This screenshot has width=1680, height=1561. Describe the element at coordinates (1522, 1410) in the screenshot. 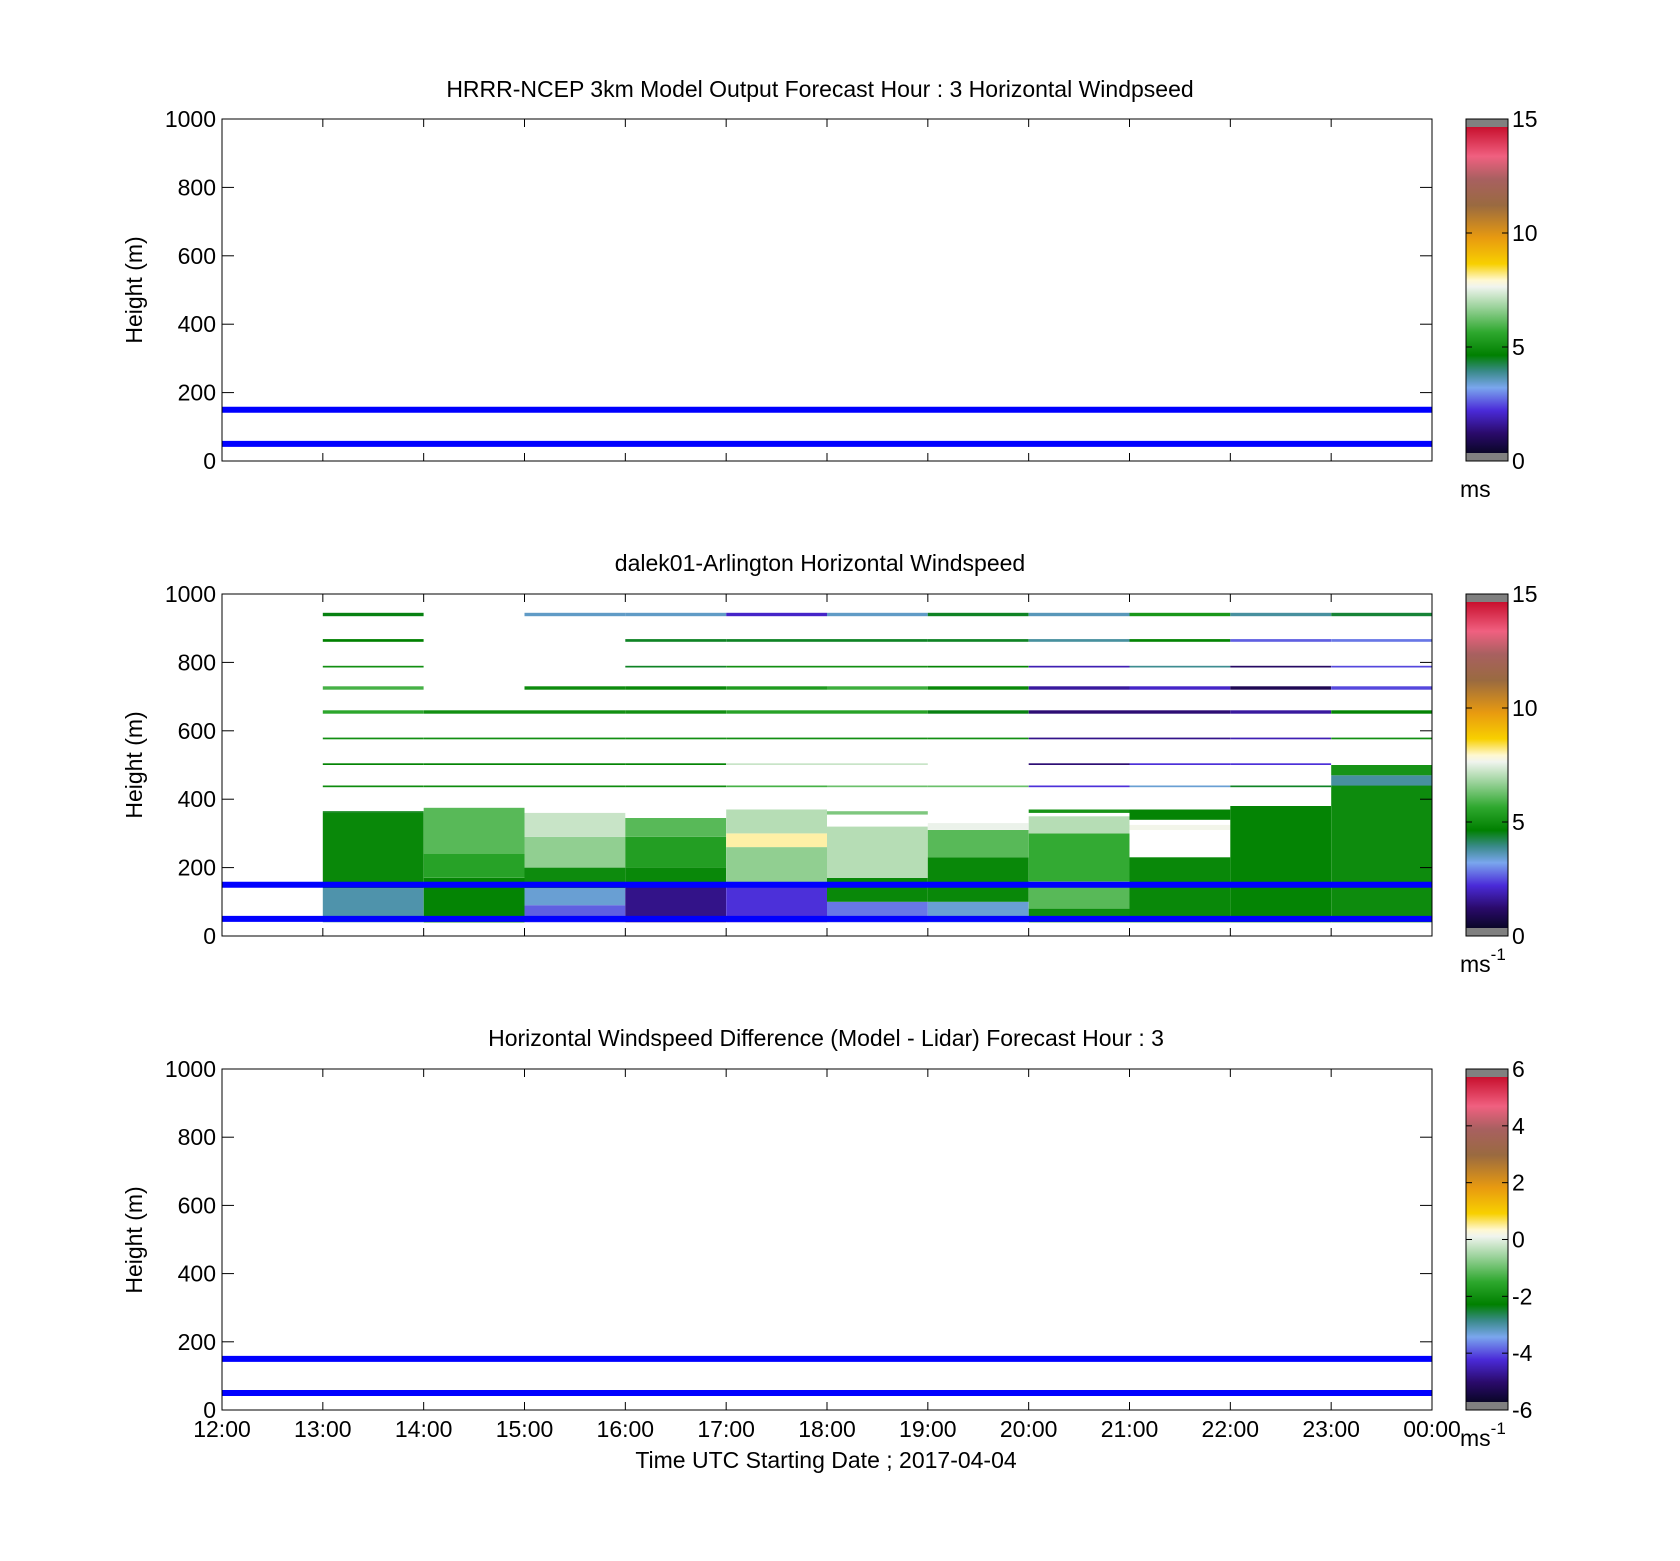

I see `colorbar-tick-label: -6` at that location.